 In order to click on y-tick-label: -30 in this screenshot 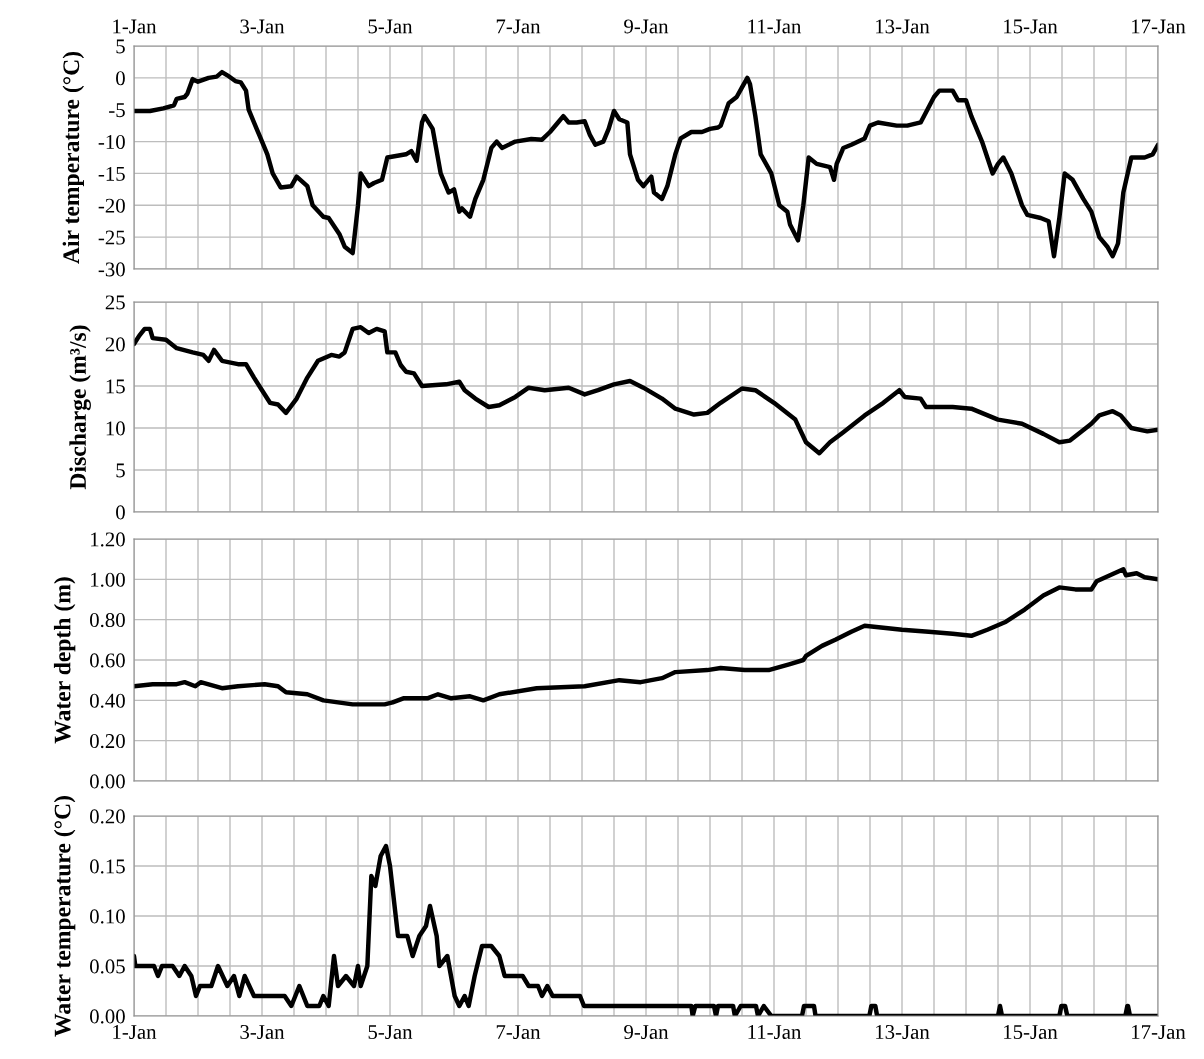, I will do `click(111, 269)`.